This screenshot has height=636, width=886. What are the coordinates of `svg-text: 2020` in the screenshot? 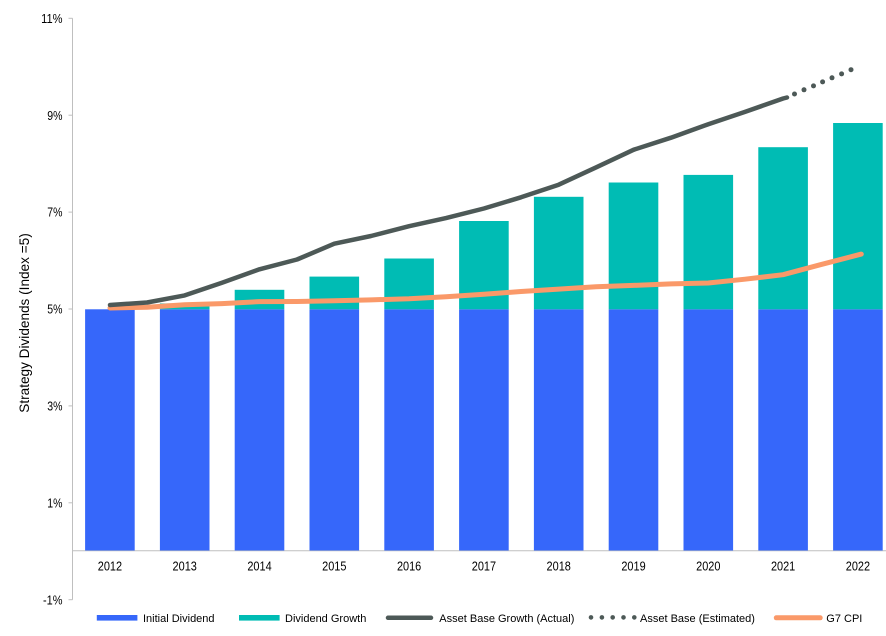 It's located at (708, 566).